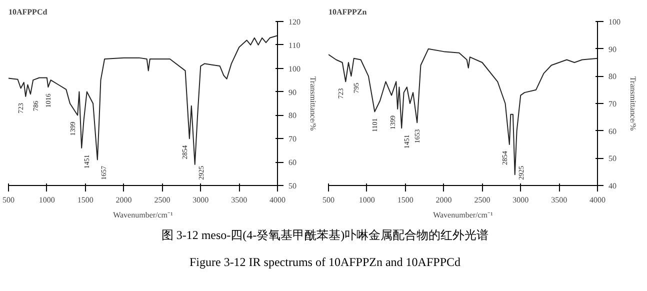 Image resolution: width=647 pixels, height=291 pixels. What do you see at coordinates (612, 186) in the screenshot?
I see `y-tick-label: 40` at bounding box center [612, 186].